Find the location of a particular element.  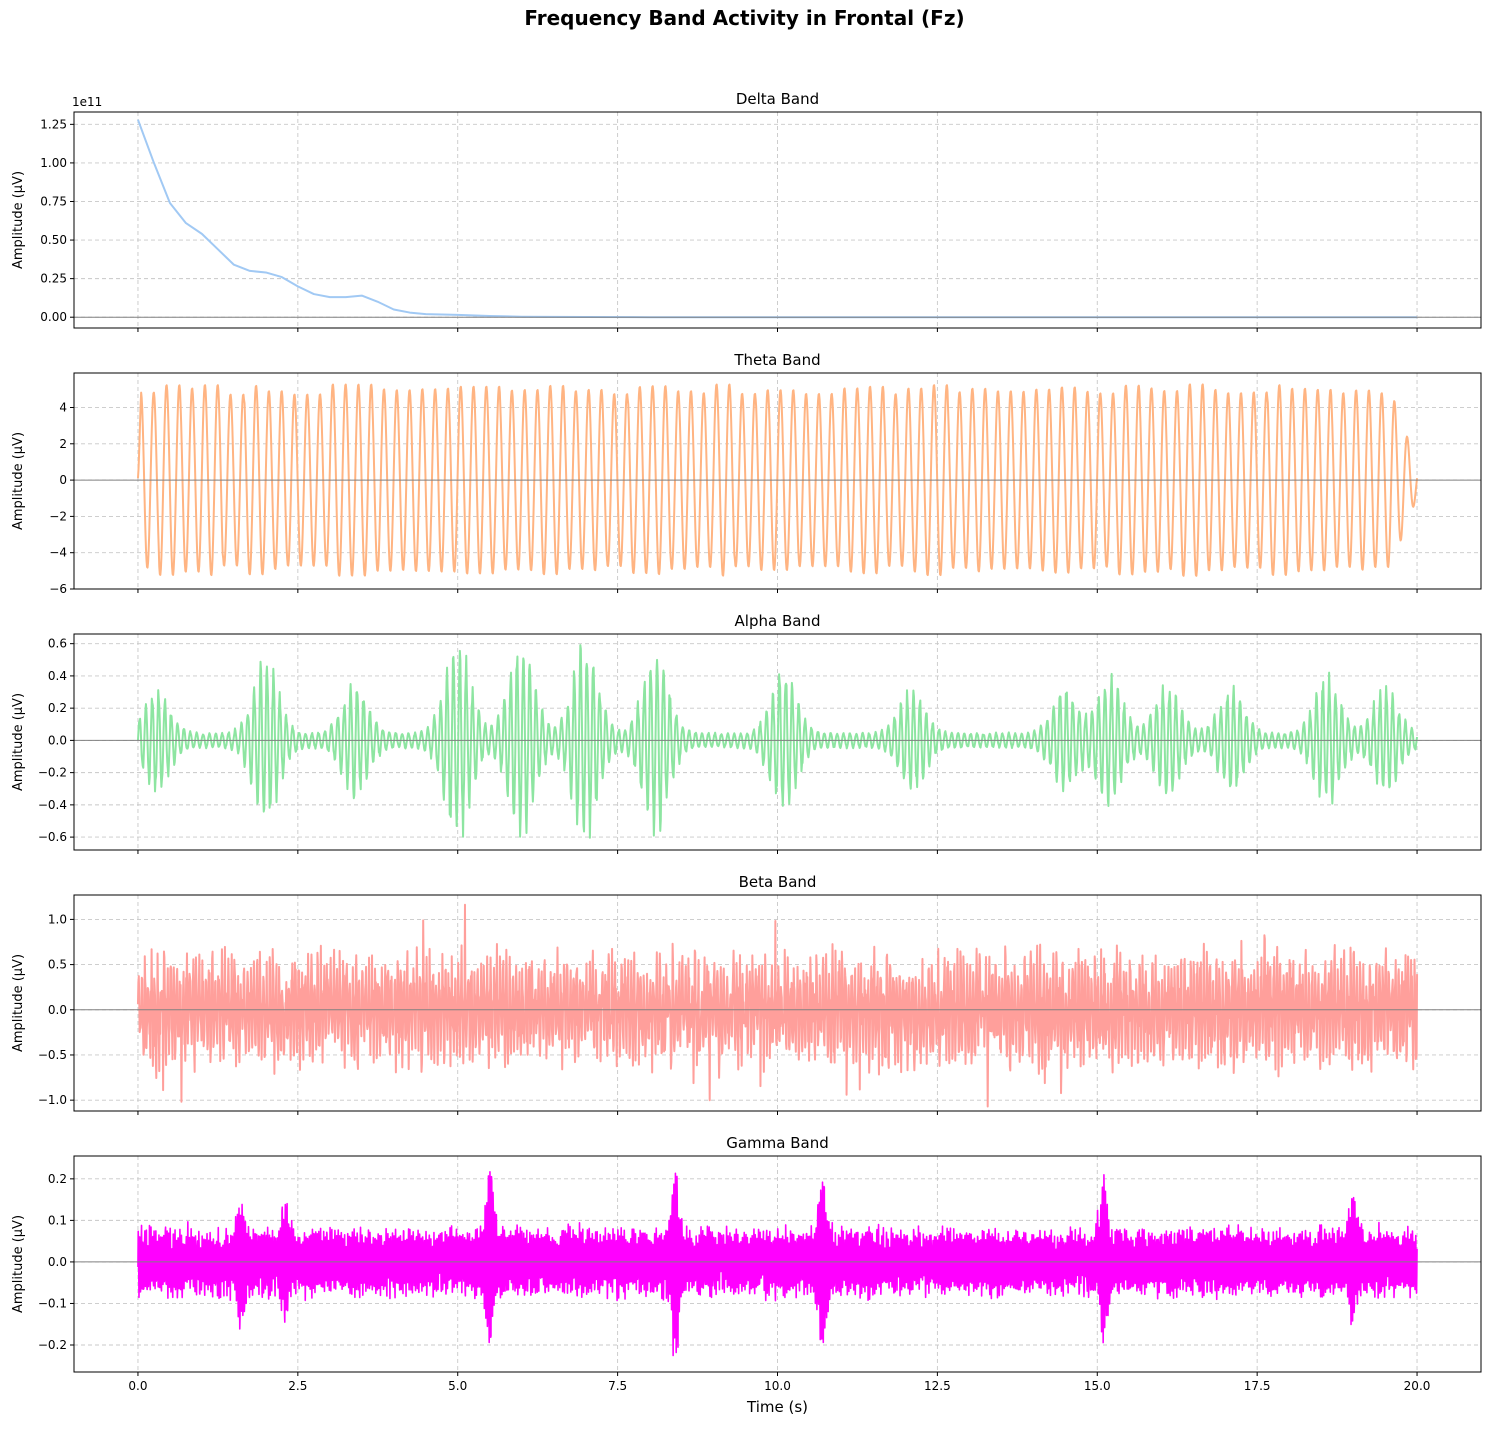

x-tick-label: 17.5 is located at coordinates (1257, 1386).